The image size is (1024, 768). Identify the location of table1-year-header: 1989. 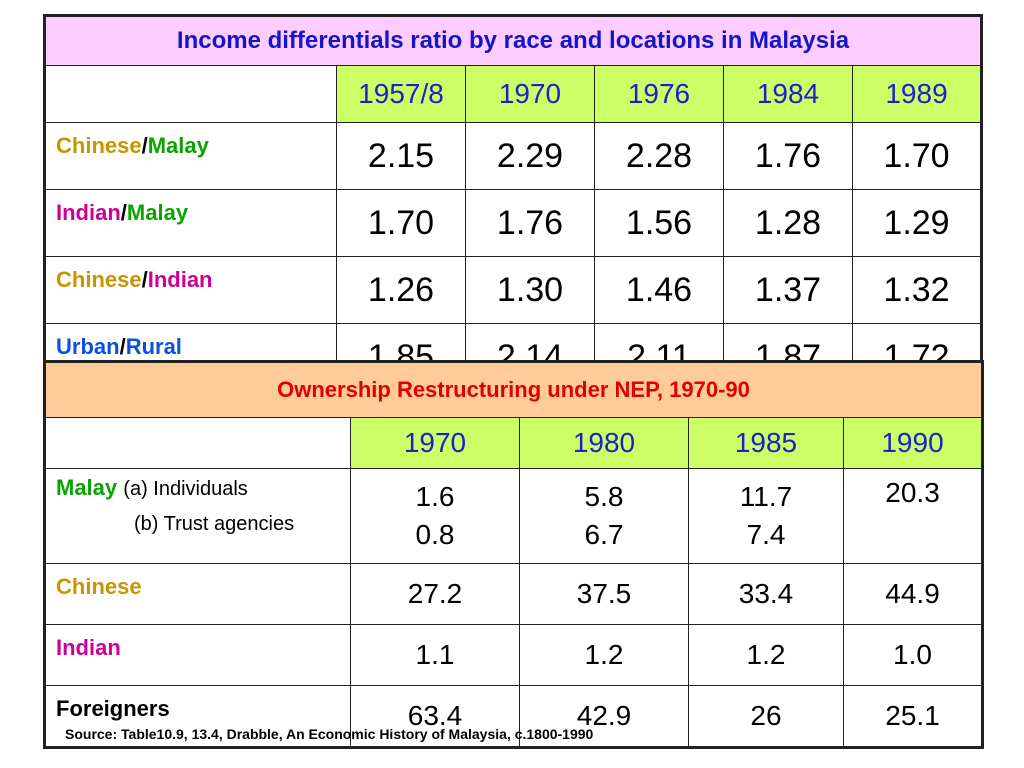
(917, 94).